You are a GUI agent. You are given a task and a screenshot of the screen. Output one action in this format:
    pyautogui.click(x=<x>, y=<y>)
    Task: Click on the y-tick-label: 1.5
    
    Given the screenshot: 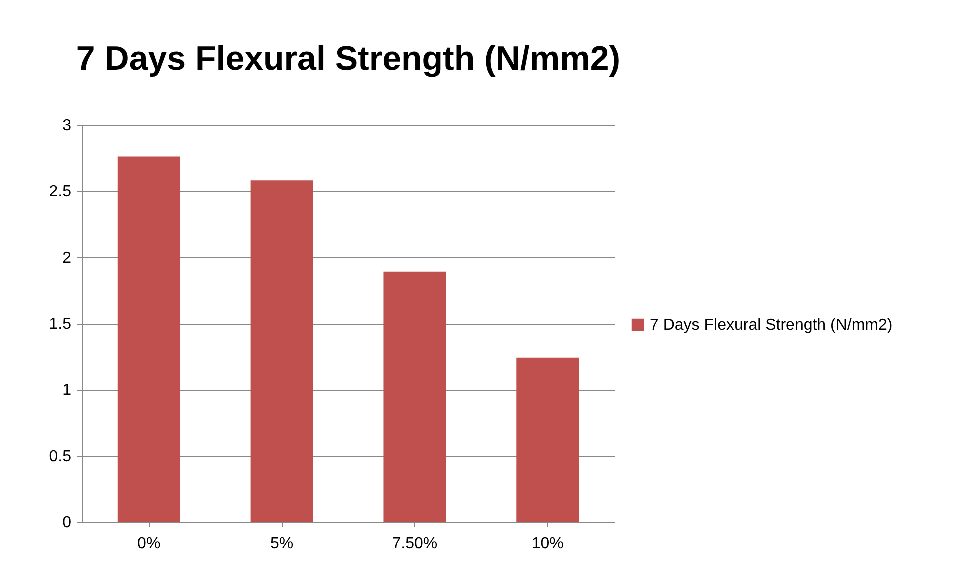 What is the action you would take?
    pyautogui.click(x=60, y=324)
    